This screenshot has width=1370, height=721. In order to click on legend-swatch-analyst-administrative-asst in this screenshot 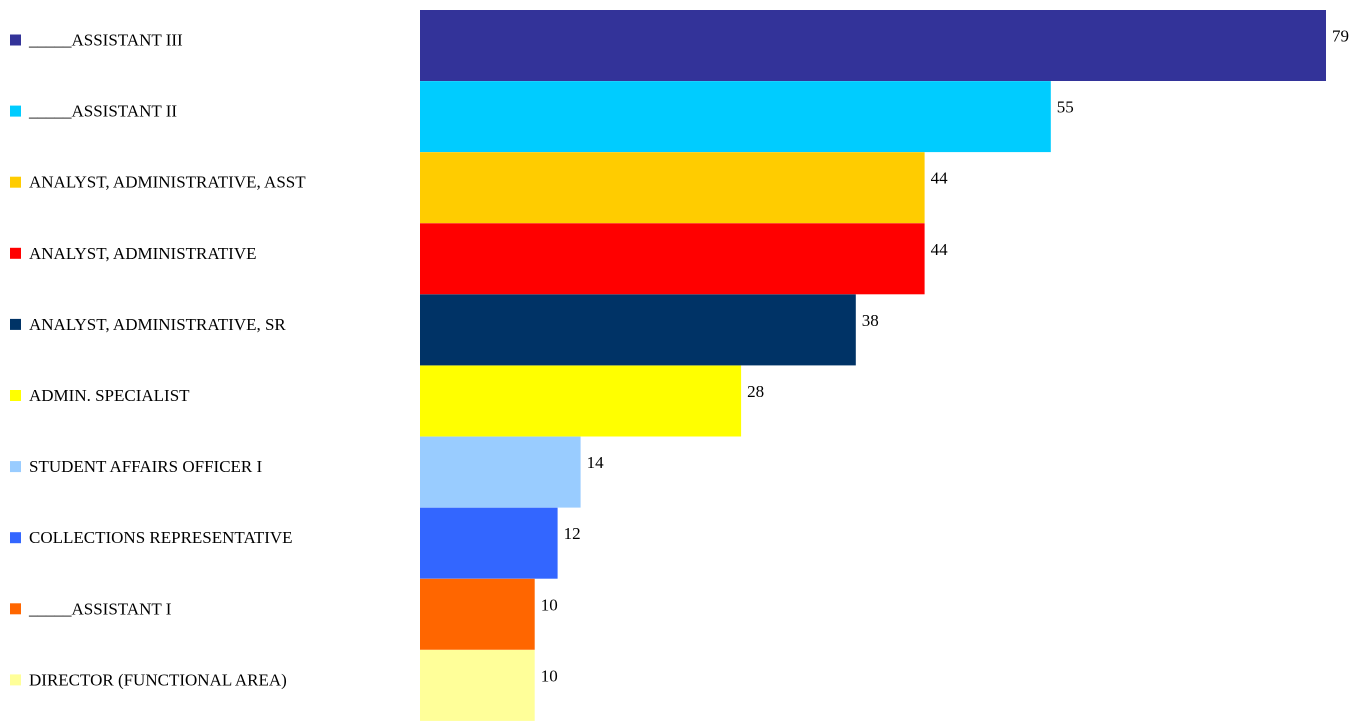, I will do `click(15, 182)`.